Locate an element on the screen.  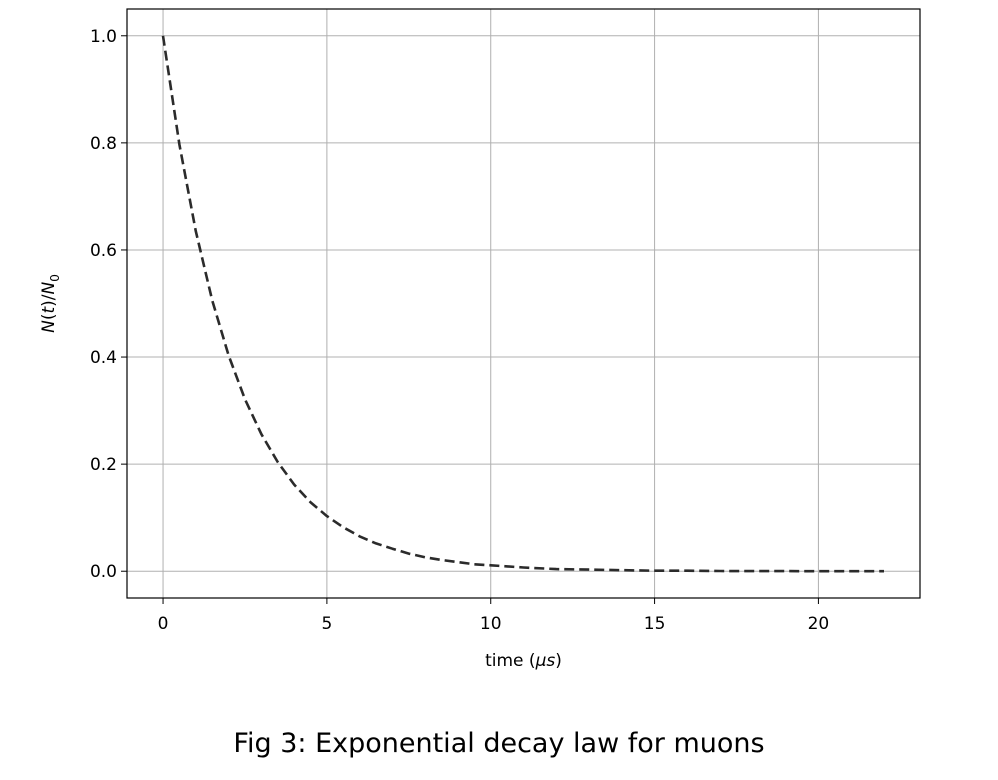
x-axis-label-suffix: ) is located at coordinates (558, 661).